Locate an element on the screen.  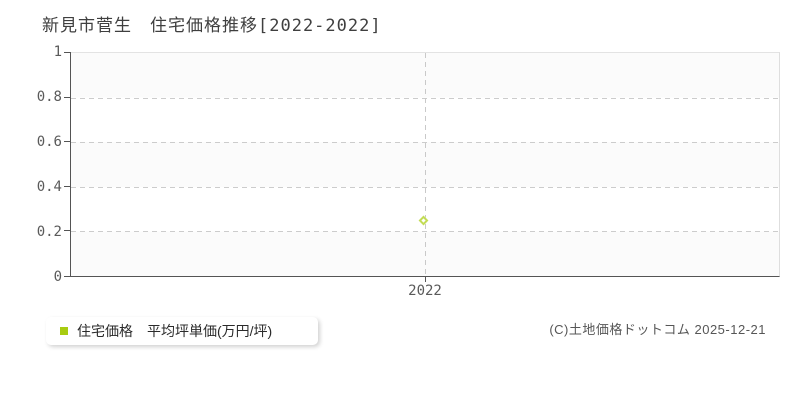
y-axis-tick-label: 0.6 is located at coordinates (49, 142).